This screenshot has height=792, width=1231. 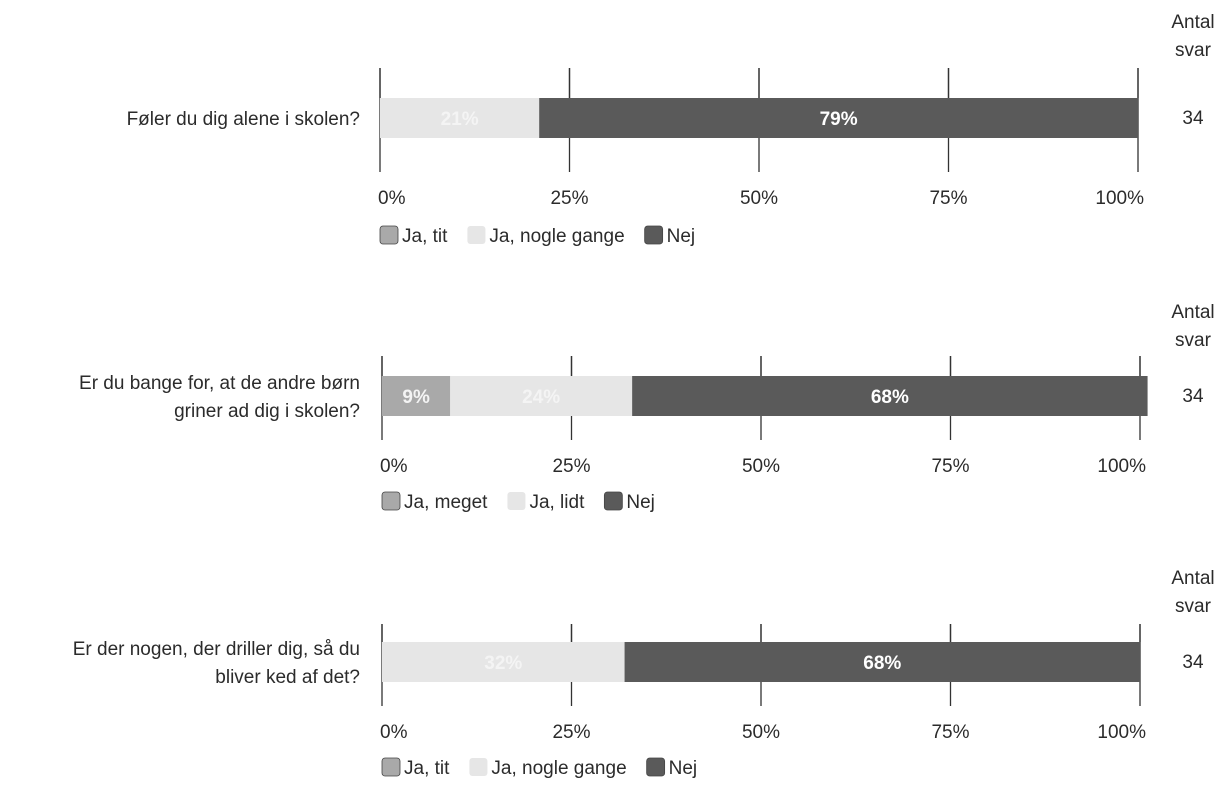 I want to click on segment-label: 79%, so click(x=839, y=119).